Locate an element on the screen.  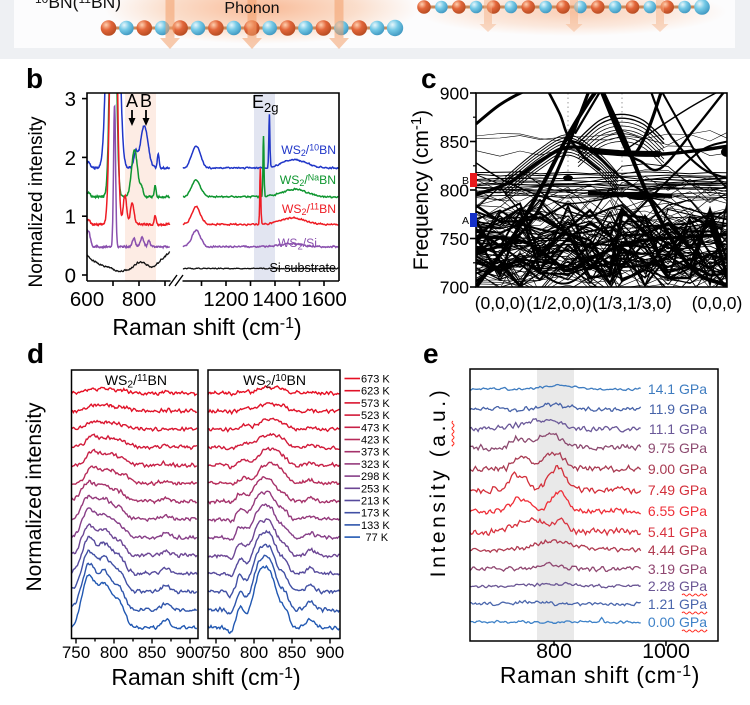
svg-text: d is located at coordinates (35, 353).